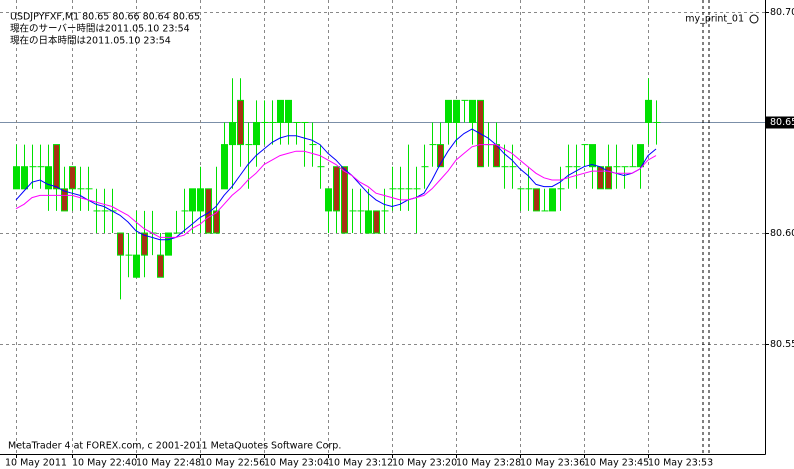 This screenshot has width=794, height=469. What do you see at coordinates (714, 19) in the screenshot?
I see `indicator-label: my_print_01` at bounding box center [714, 19].